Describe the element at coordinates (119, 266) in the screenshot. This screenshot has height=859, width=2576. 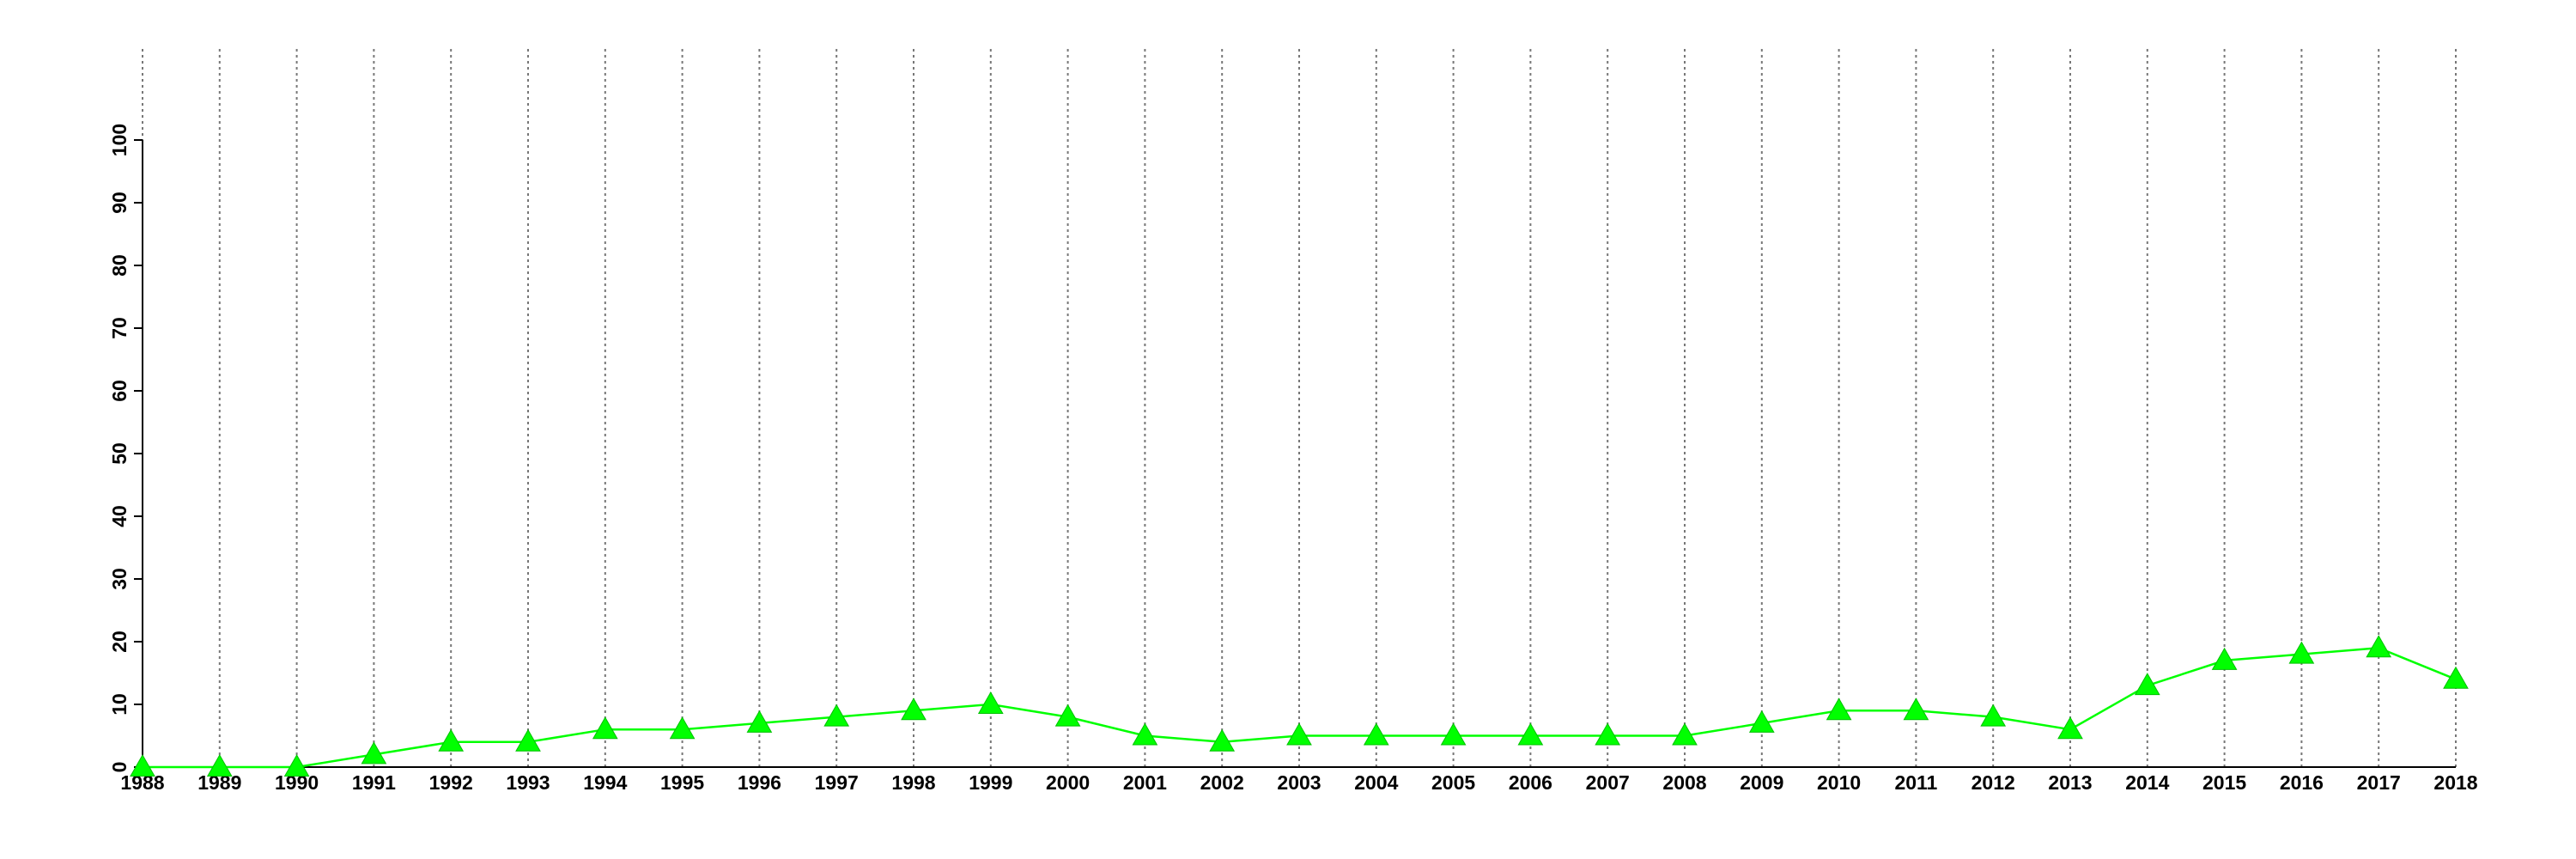
I see `y-tick-label: 80` at that location.